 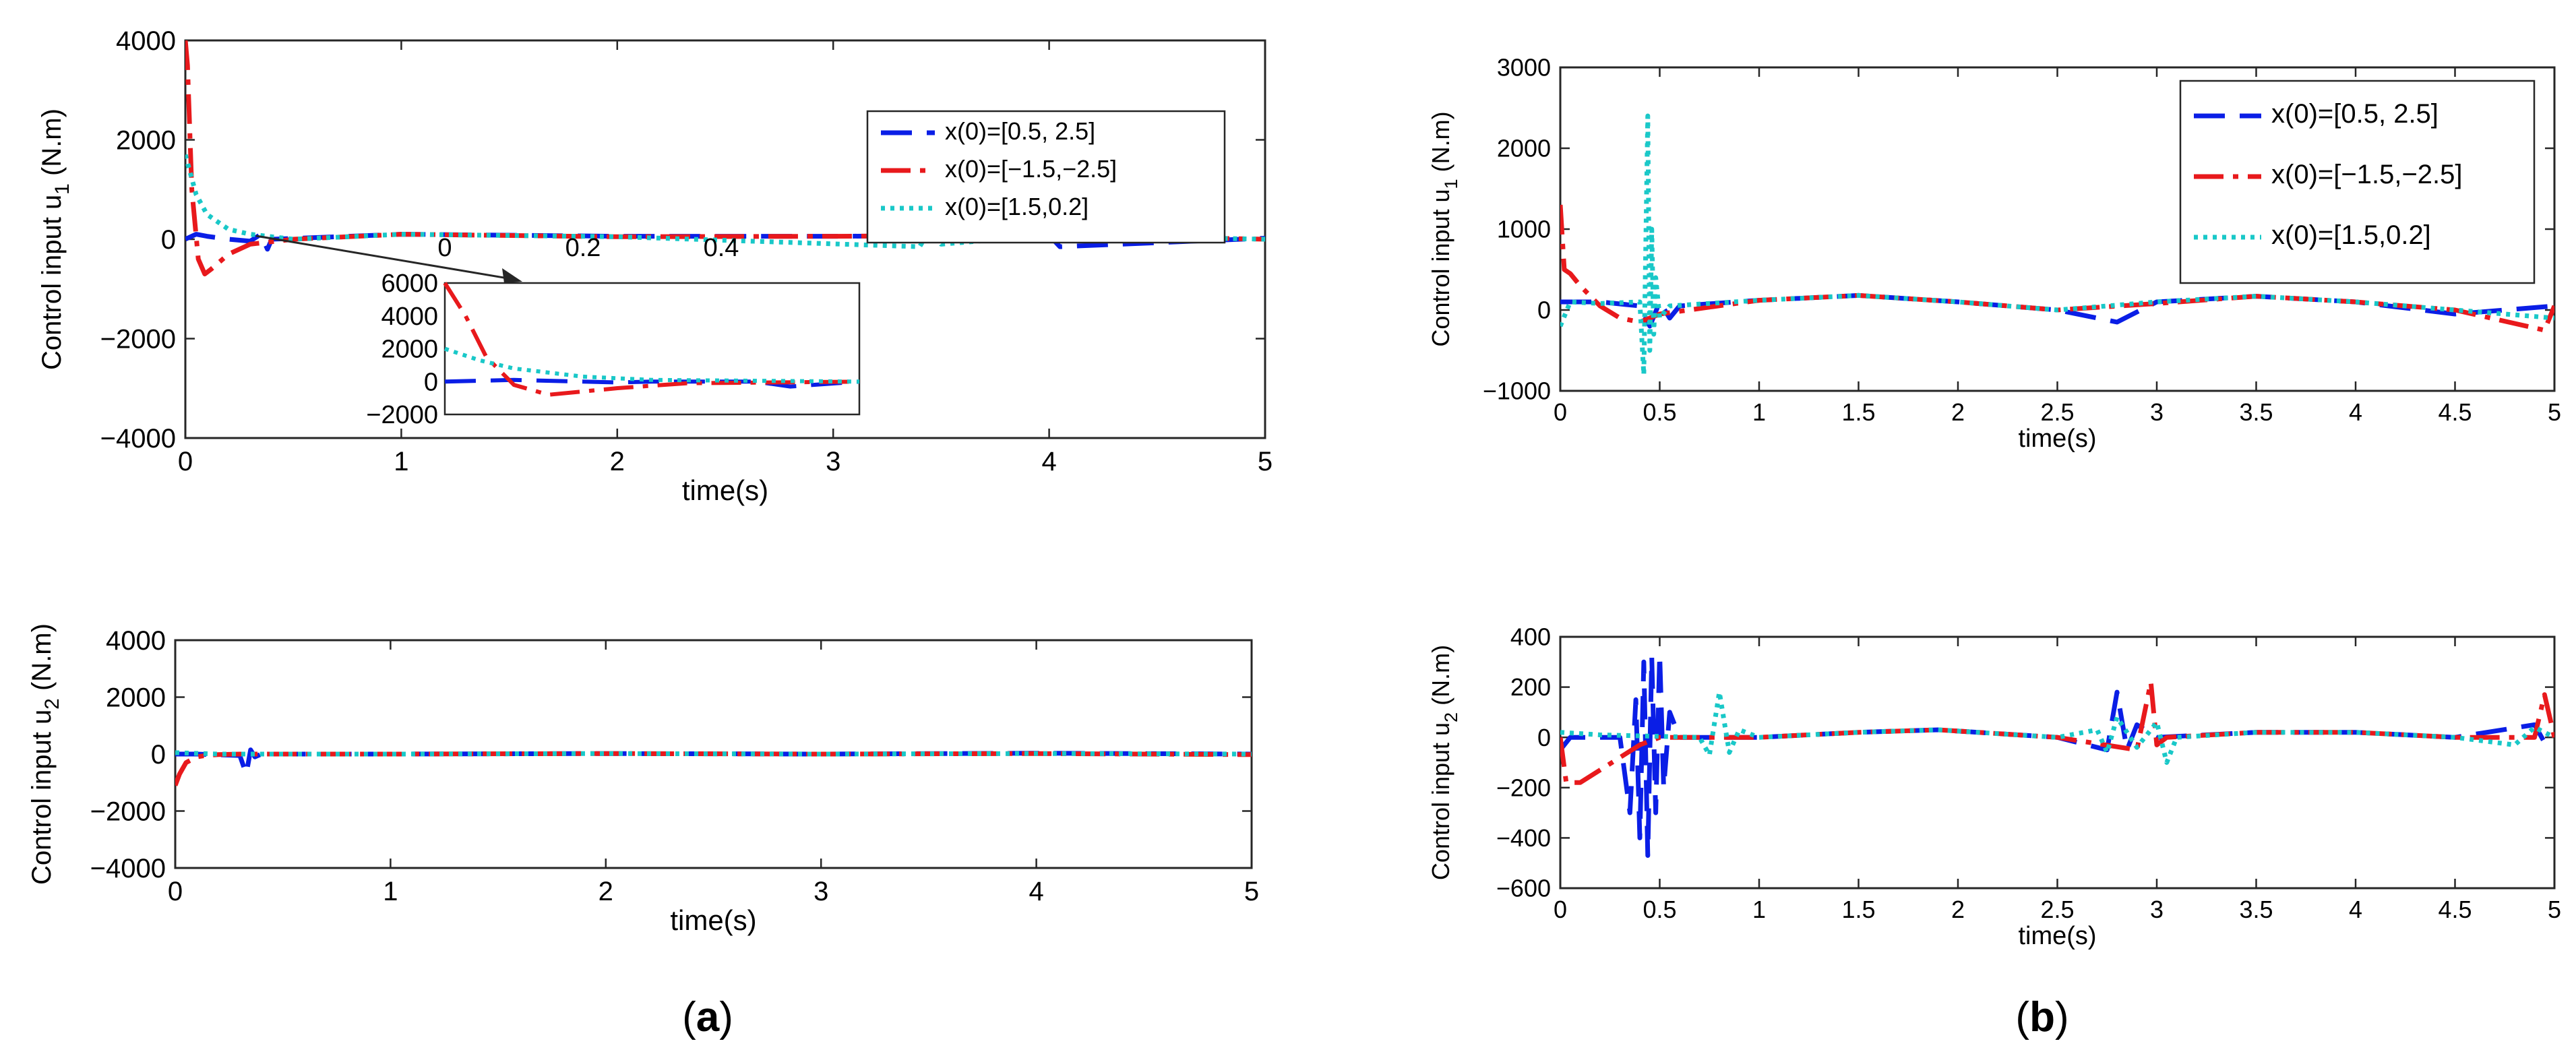 What do you see at coordinates (138, 439) in the screenshot?
I see `y-tick-label: −4000` at bounding box center [138, 439].